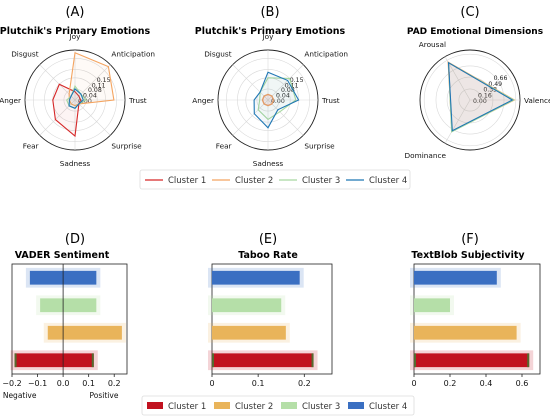 This screenshot has height=418, width=550. Describe the element at coordinates (278, 405) in the screenshot. I see `bar-legend: Cluster 1 Cluster 2 Cluster 3 Cluster 4` at that location.